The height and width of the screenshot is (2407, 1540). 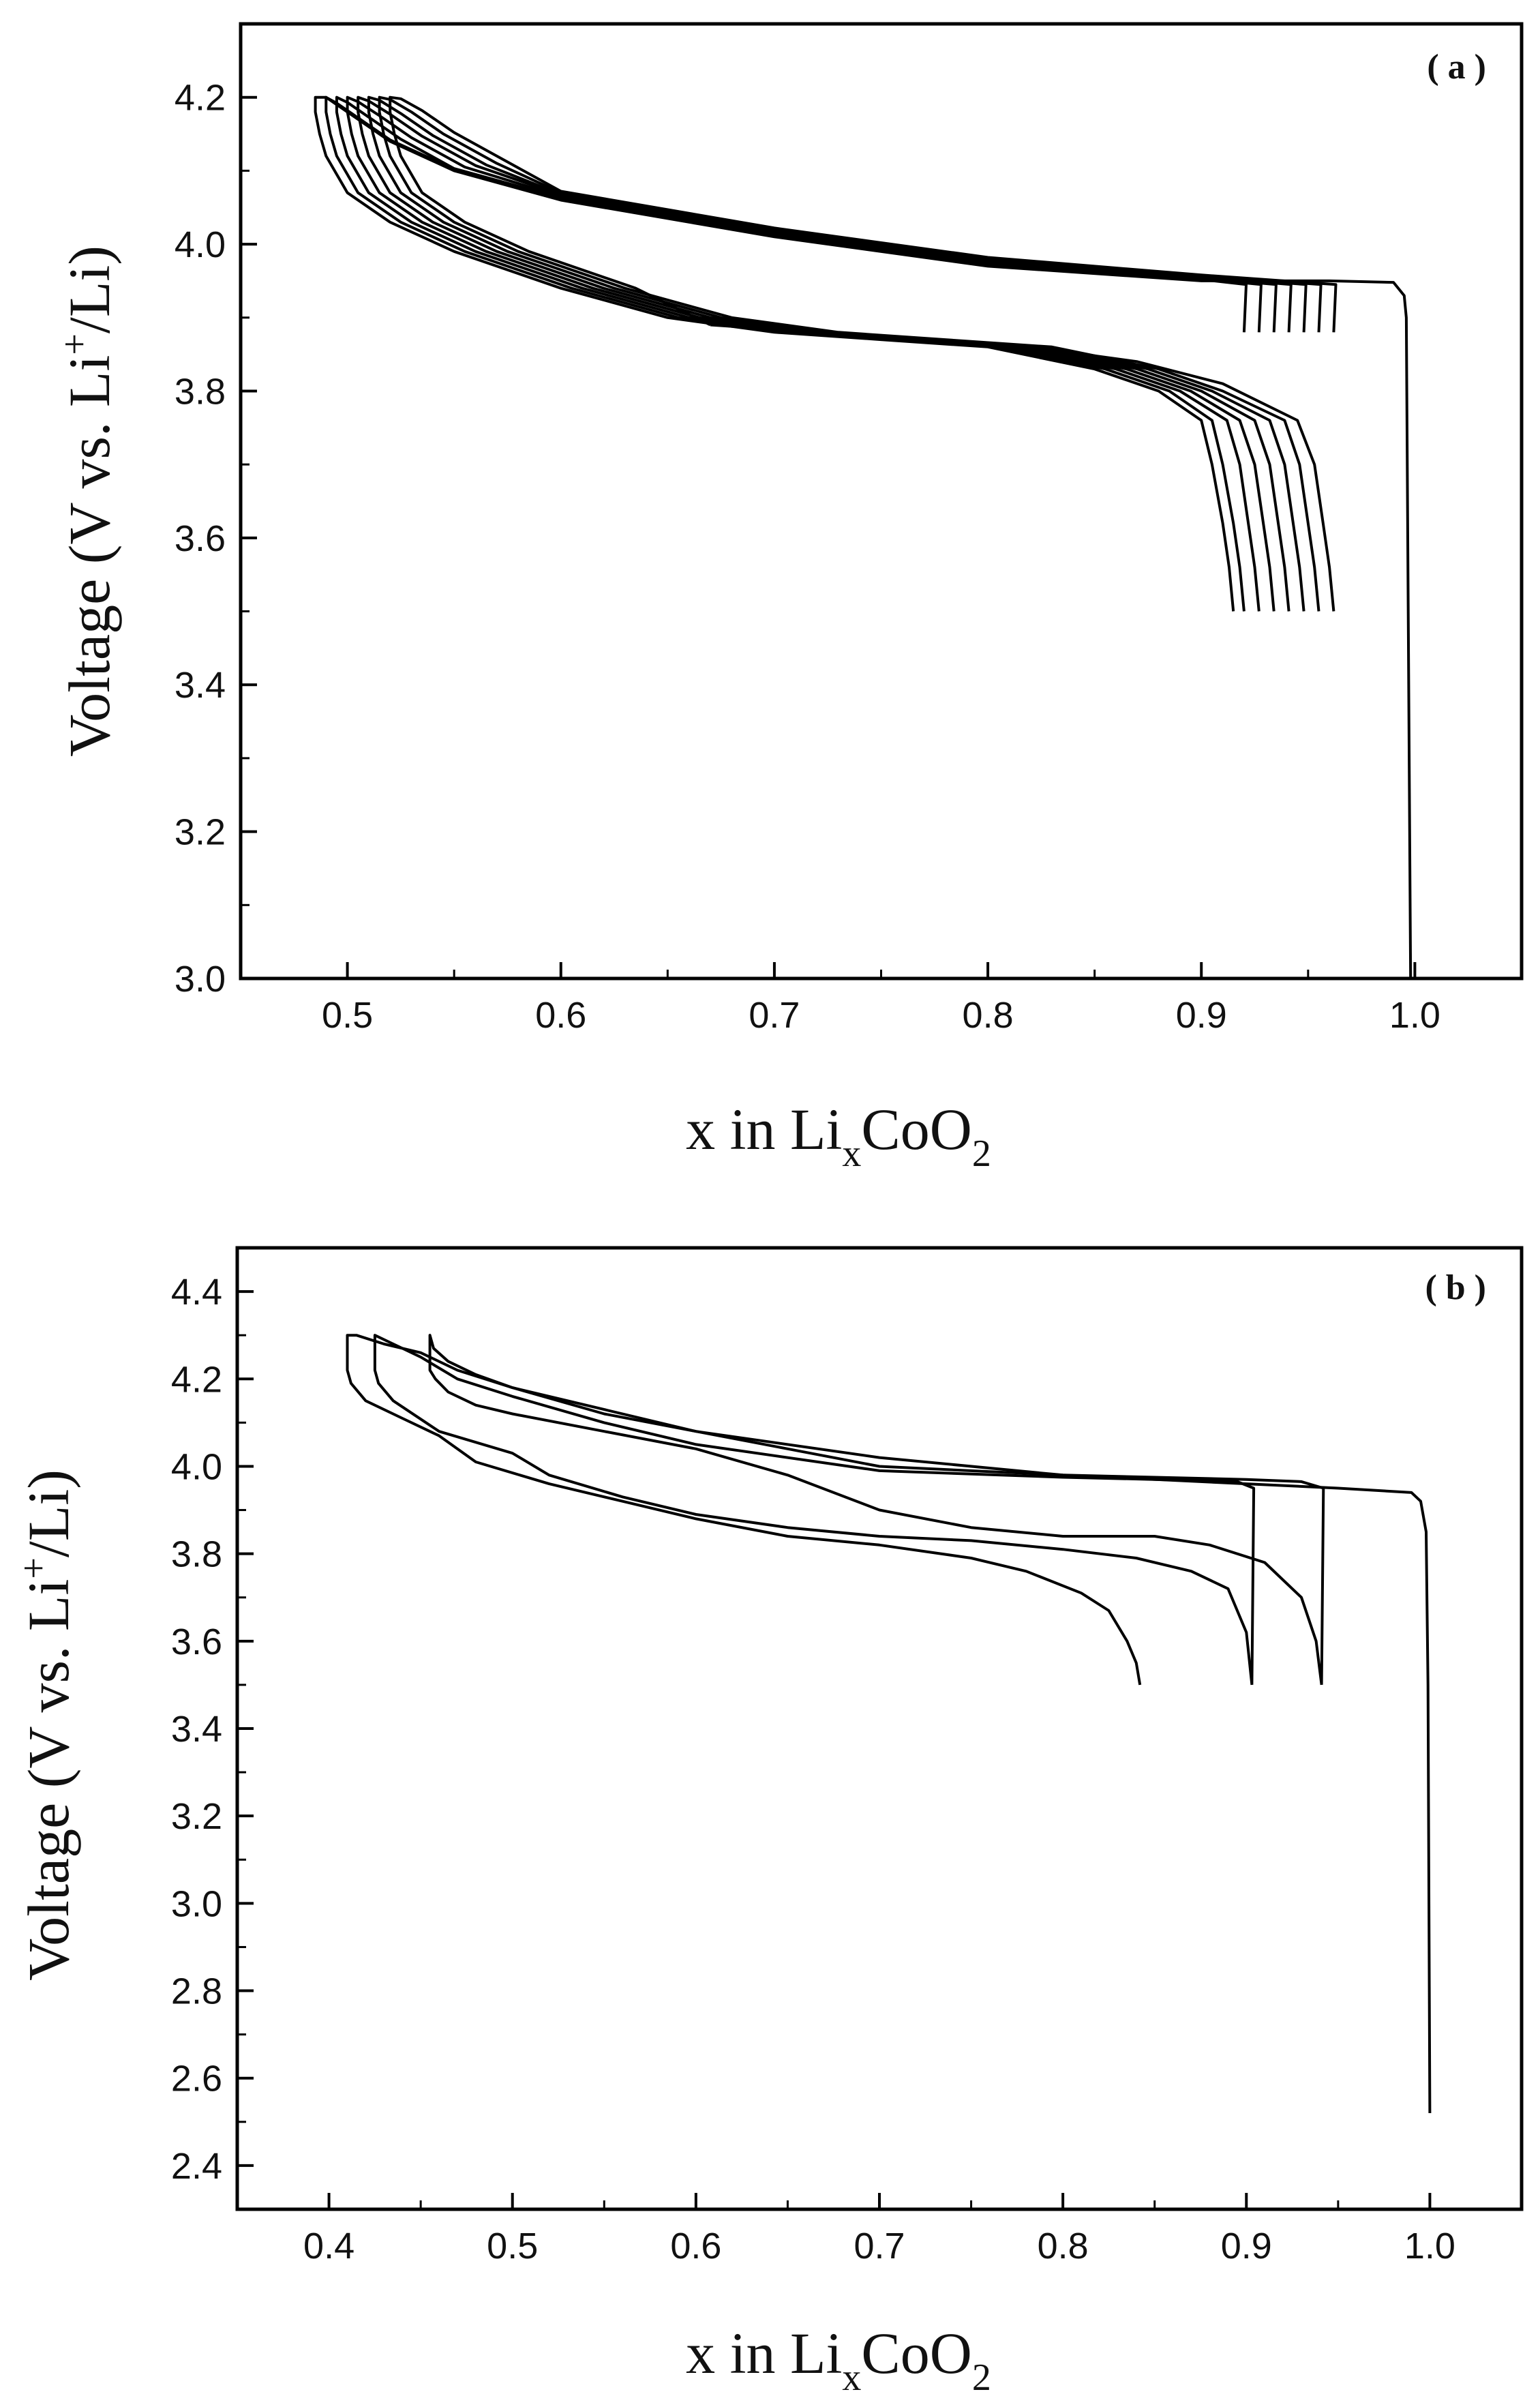 What do you see at coordinates (1455, 1287) in the screenshot?
I see `panel-label-b: ( b )` at bounding box center [1455, 1287].